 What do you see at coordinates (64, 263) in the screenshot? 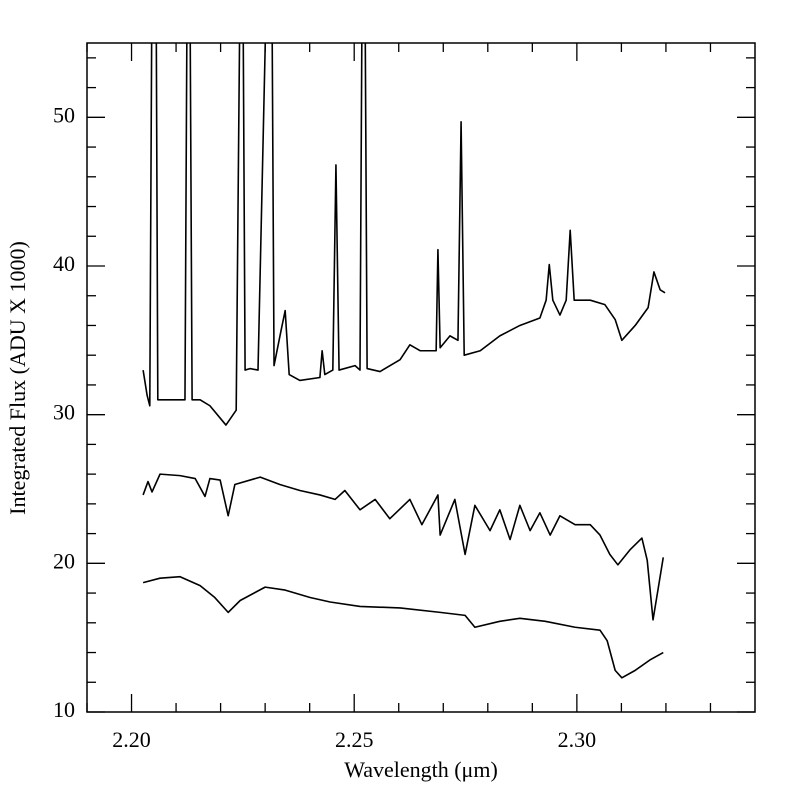
I see `y-tick-label: 40` at bounding box center [64, 263].